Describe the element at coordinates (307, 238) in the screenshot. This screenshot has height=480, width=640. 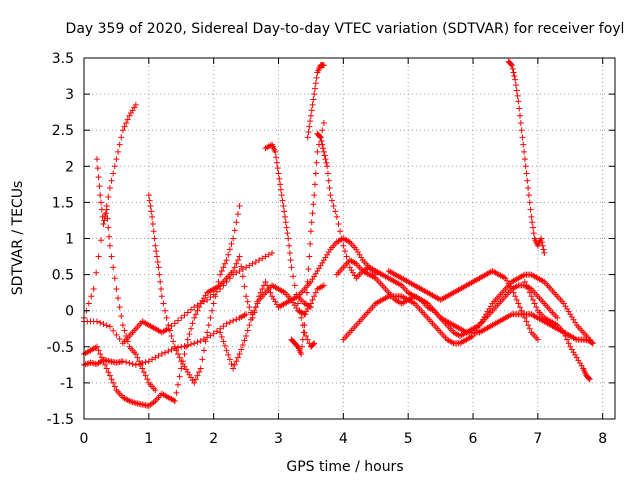
I see `series-sat-j` at that location.